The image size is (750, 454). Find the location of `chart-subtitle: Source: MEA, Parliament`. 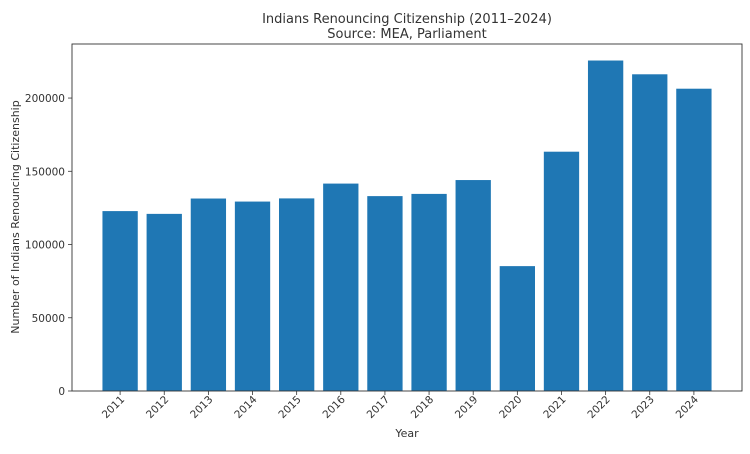

chart-subtitle: Source: MEA, Parliament is located at coordinates (407, 34).